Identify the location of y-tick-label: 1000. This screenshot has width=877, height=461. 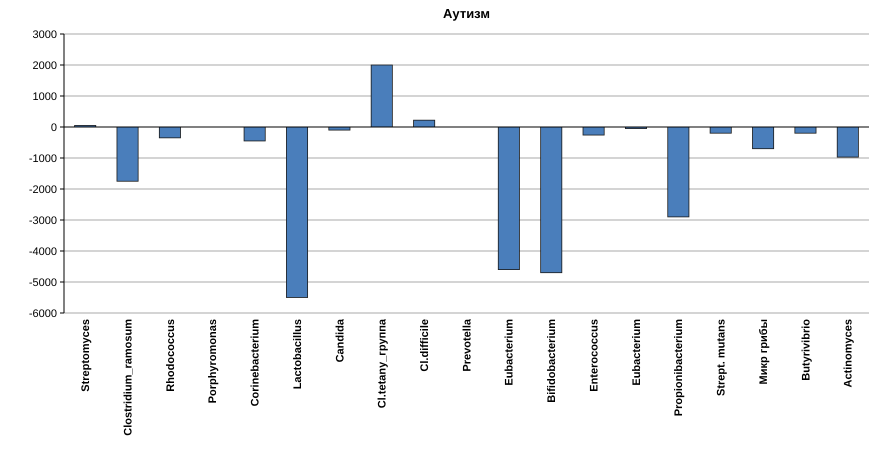
(44, 96).